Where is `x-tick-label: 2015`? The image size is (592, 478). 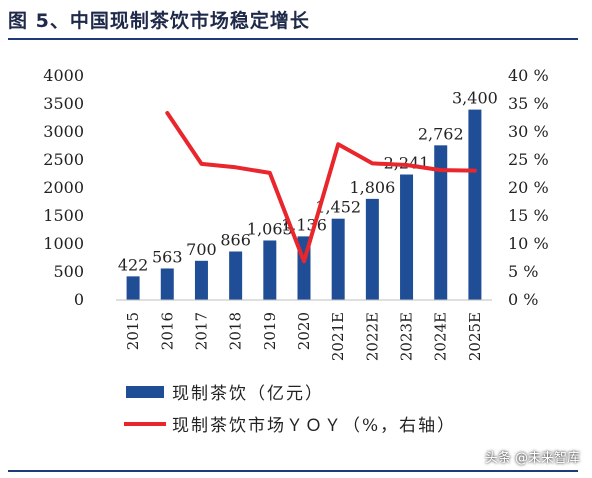
x-tick-label: 2015 is located at coordinates (133, 331).